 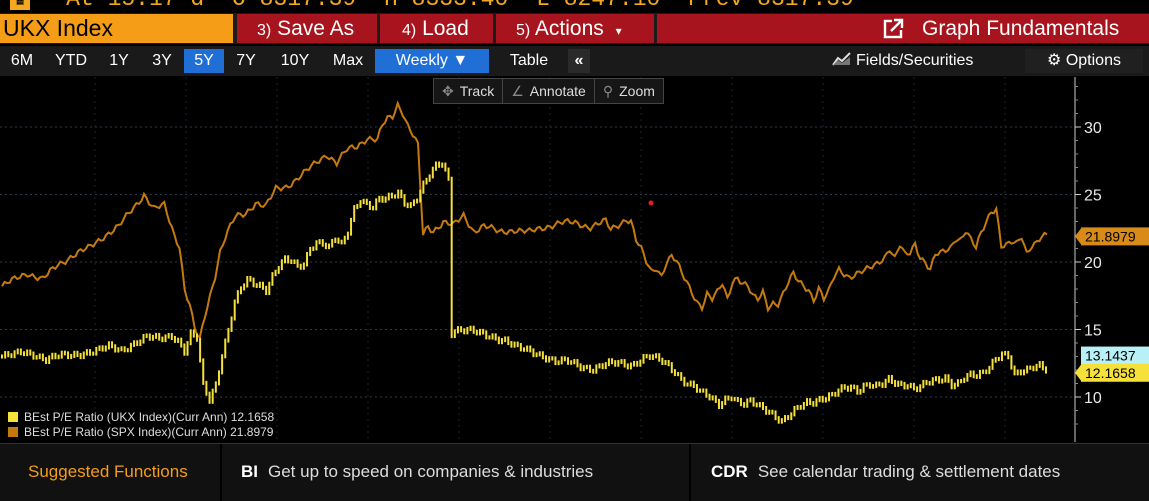 I want to click on ticker-prev: Prev 8317.39, so click(x=771, y=6).